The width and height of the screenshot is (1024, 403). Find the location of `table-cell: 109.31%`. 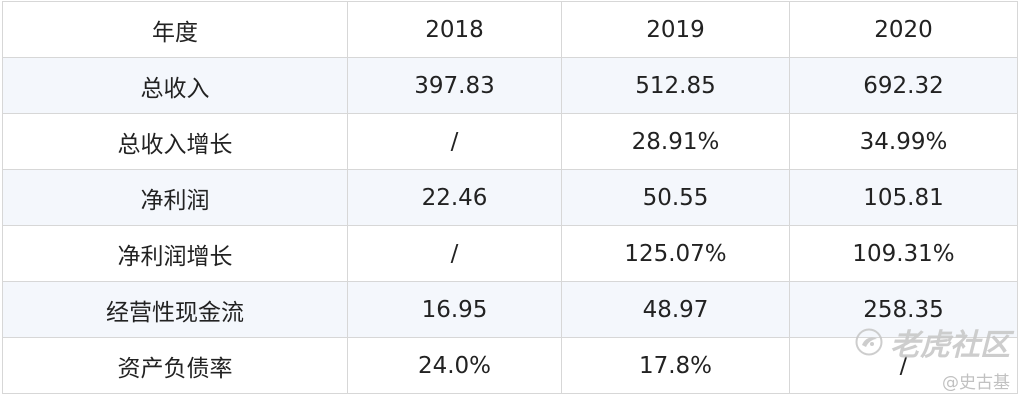

table-cell: 109.31% is located at coordinates (903, 253).